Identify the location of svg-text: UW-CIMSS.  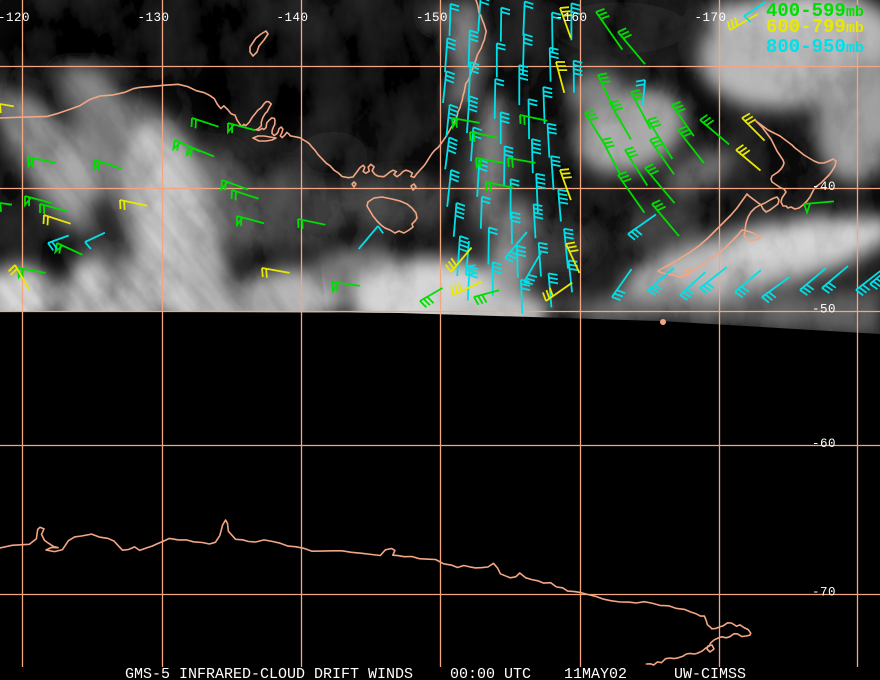
(710, 673).